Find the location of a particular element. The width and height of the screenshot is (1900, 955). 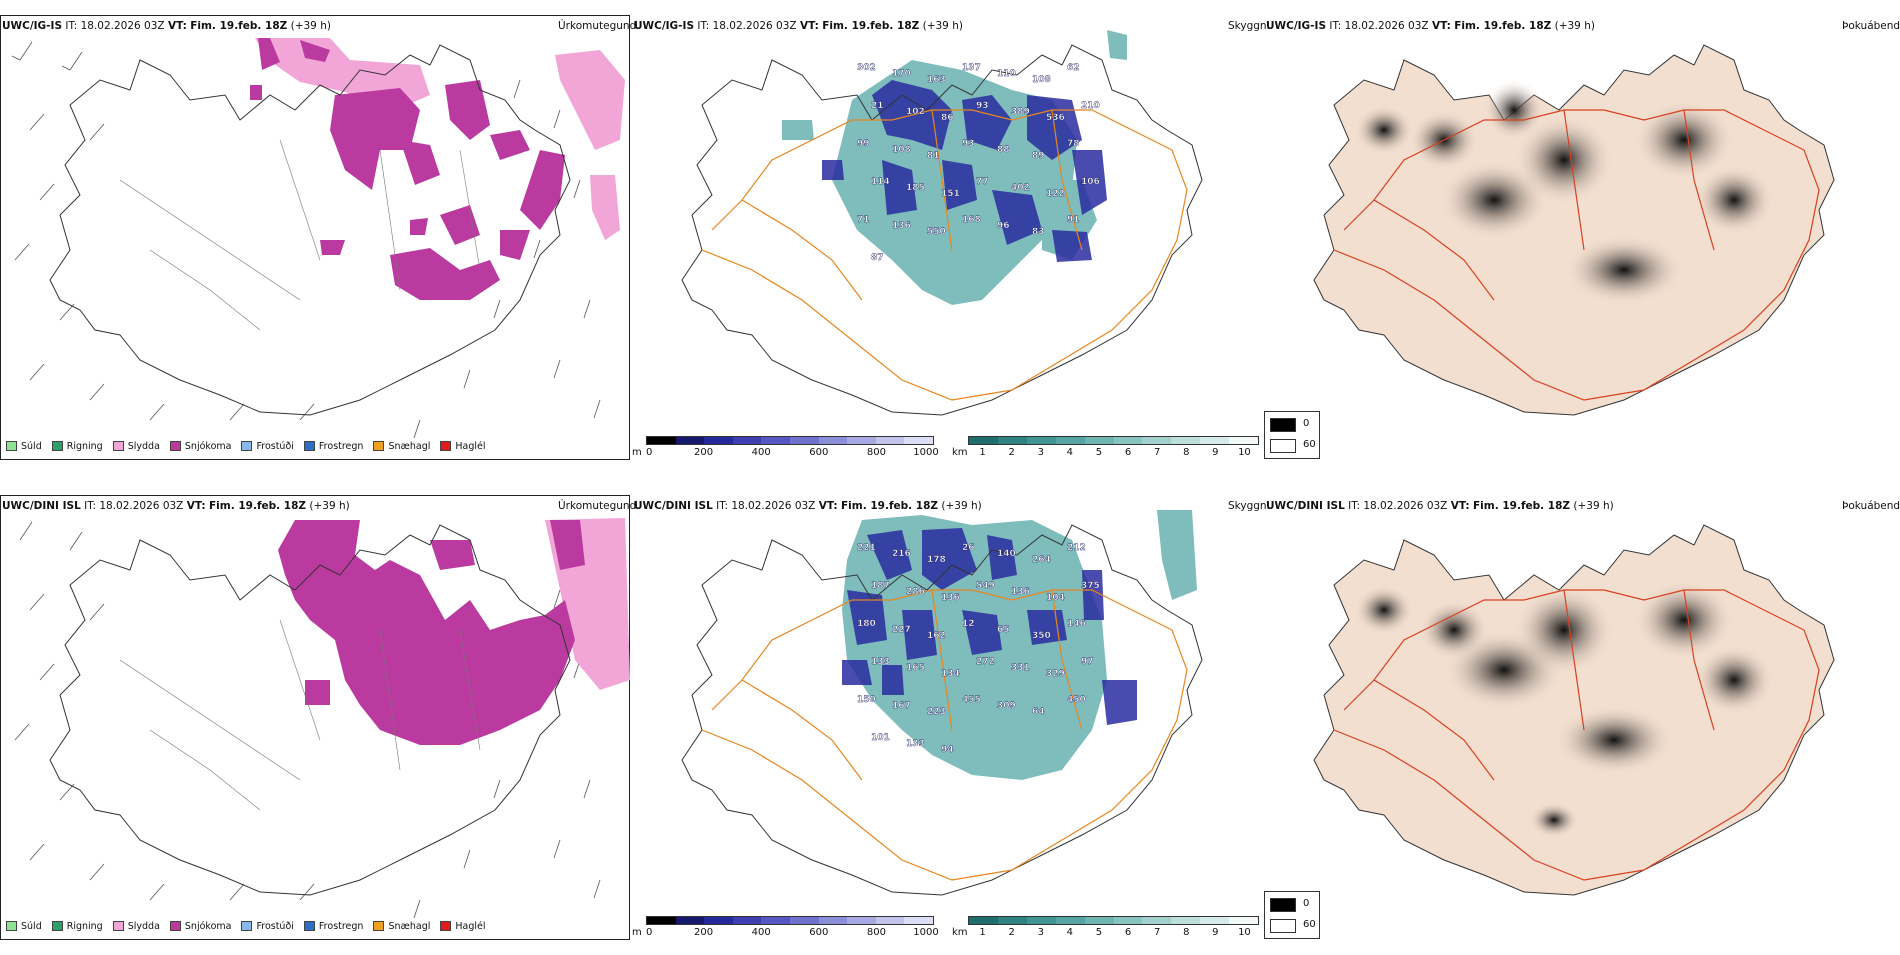

legend-item-slydda: Slydda is located at coordinates (136, 926).